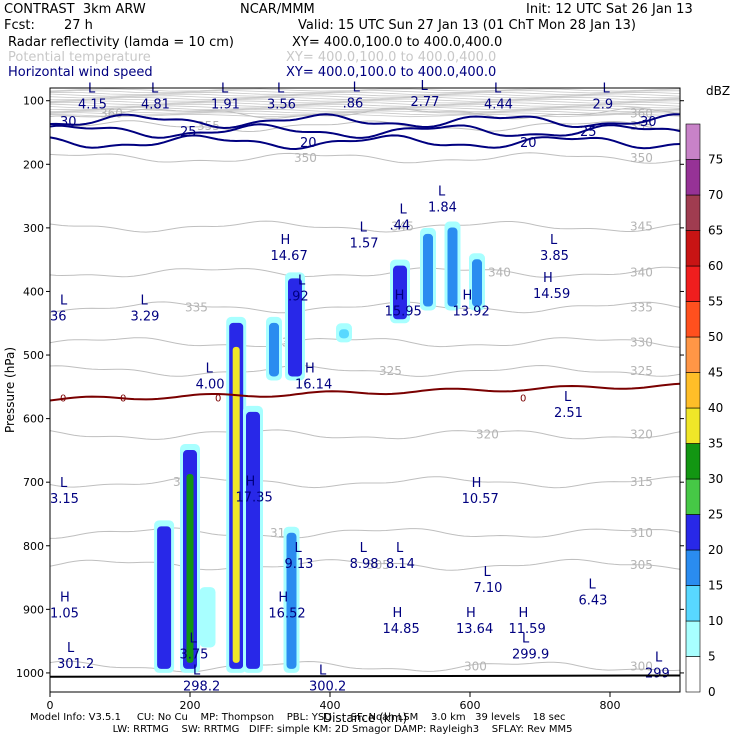 This screenshot has width=740, height=740. Describe the element at coordinates (397, 42) in the screenshot. I see `field1-xy: XY= 400.0,100.0 to 400.0,400.0` at that location.